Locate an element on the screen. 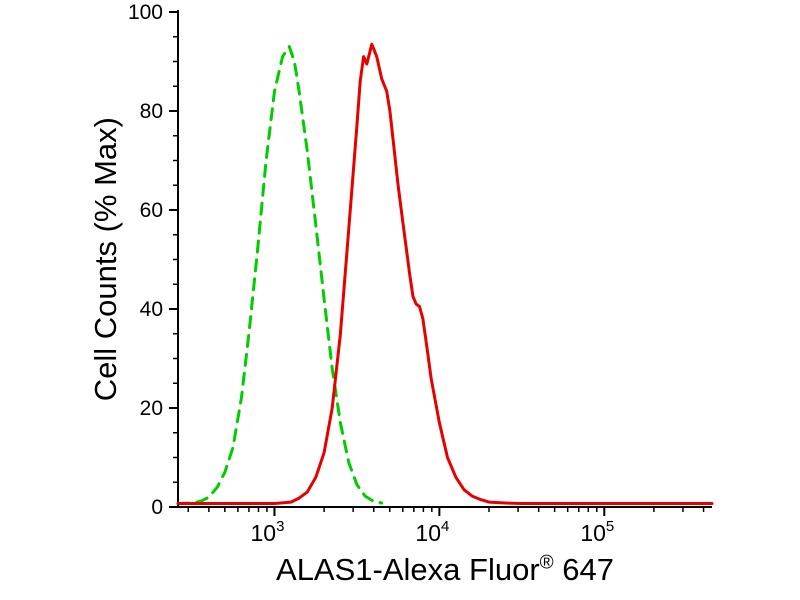  x-axis-label-pre: ALAS1-Alexa Fluor is located at coordinates (408, 569).